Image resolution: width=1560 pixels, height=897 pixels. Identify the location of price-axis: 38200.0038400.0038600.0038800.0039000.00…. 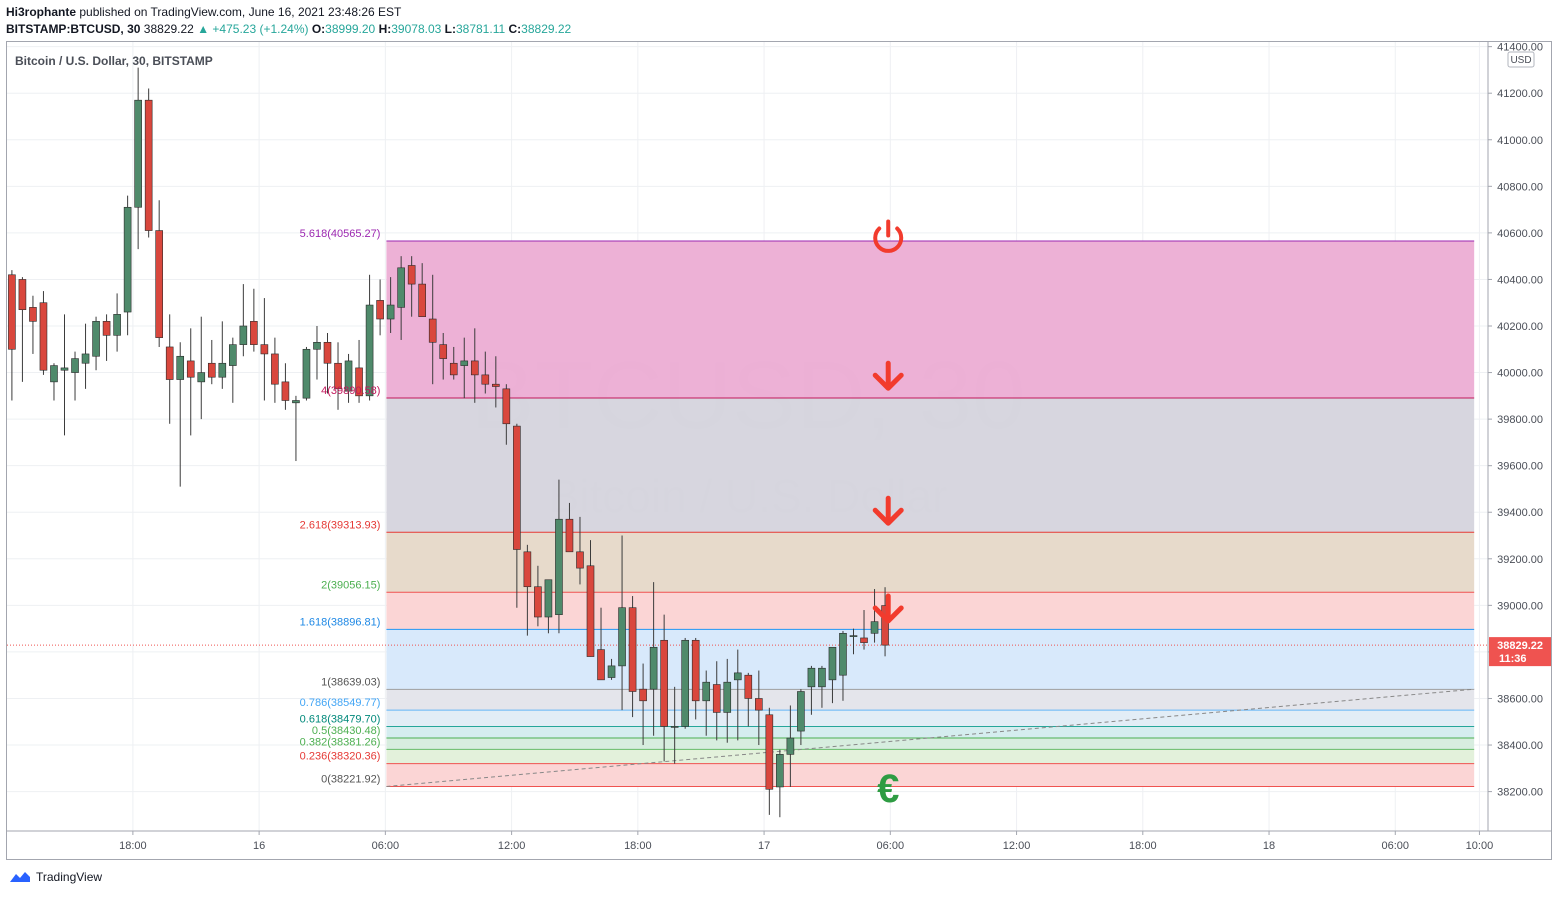
(1515, 420).